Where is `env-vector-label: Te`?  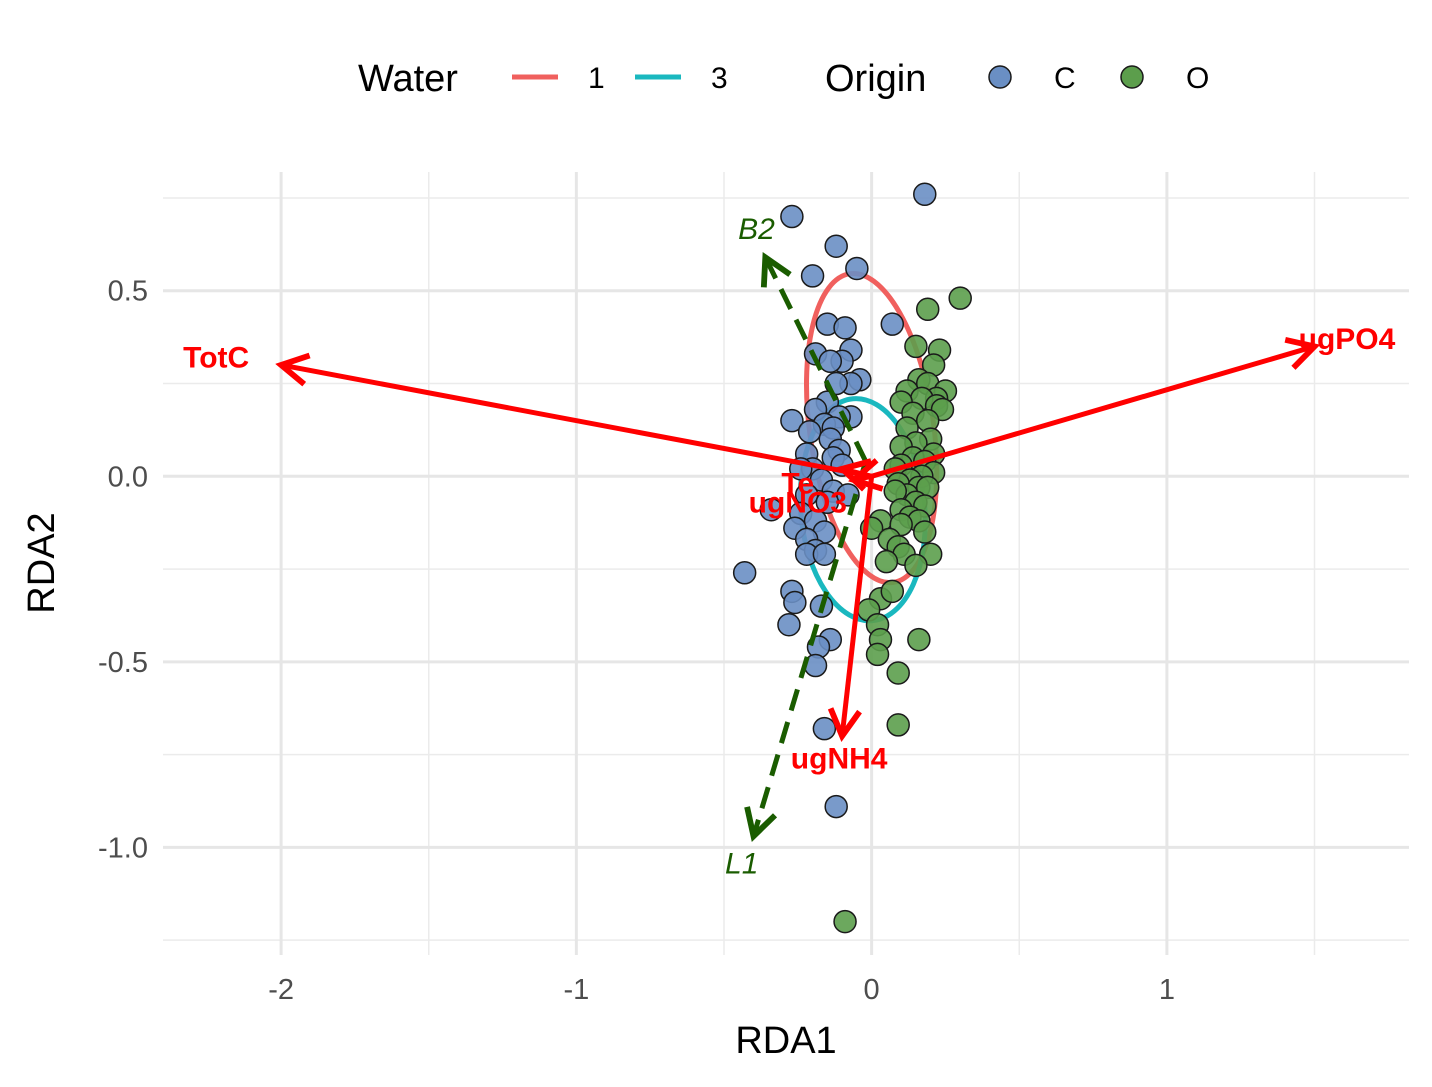 env-vector-label: Te is located at coordinates (797, 484).